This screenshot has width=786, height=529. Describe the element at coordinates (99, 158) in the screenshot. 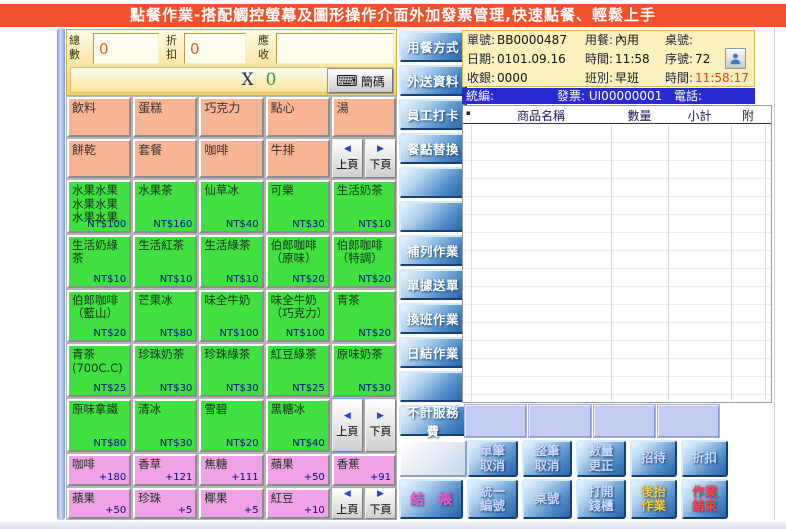

I see `category-button: 餅乾` at that location.